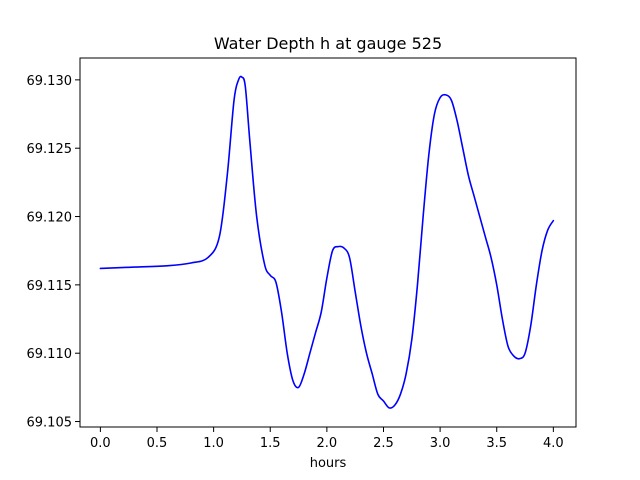 This screenshot has width=640, height=480. Describe the element at coordinates (328, 43) in the screenshot. I see `chart-title: Water Depth h at gauge 525` at that location.